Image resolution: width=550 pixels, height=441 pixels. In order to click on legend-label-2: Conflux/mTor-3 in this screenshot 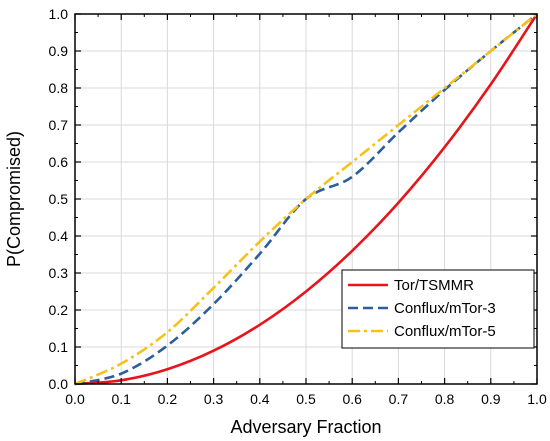, I will do `click(445, 308)`.